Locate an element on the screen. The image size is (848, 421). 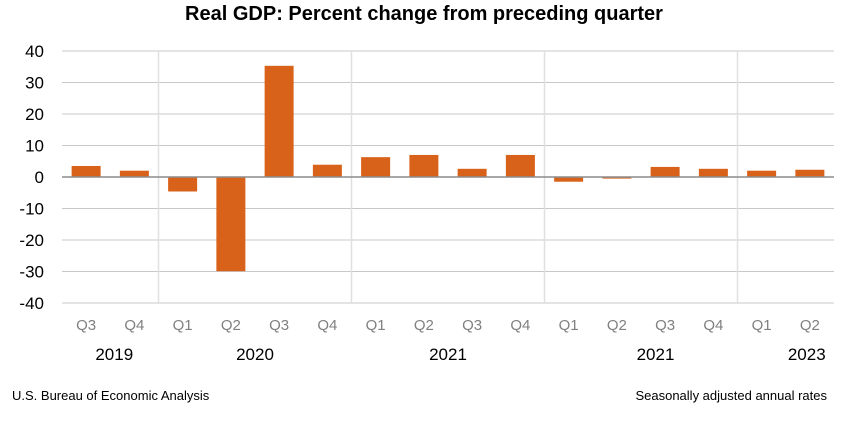
y-tick-label: 40 is located at coordinates (34, 51).